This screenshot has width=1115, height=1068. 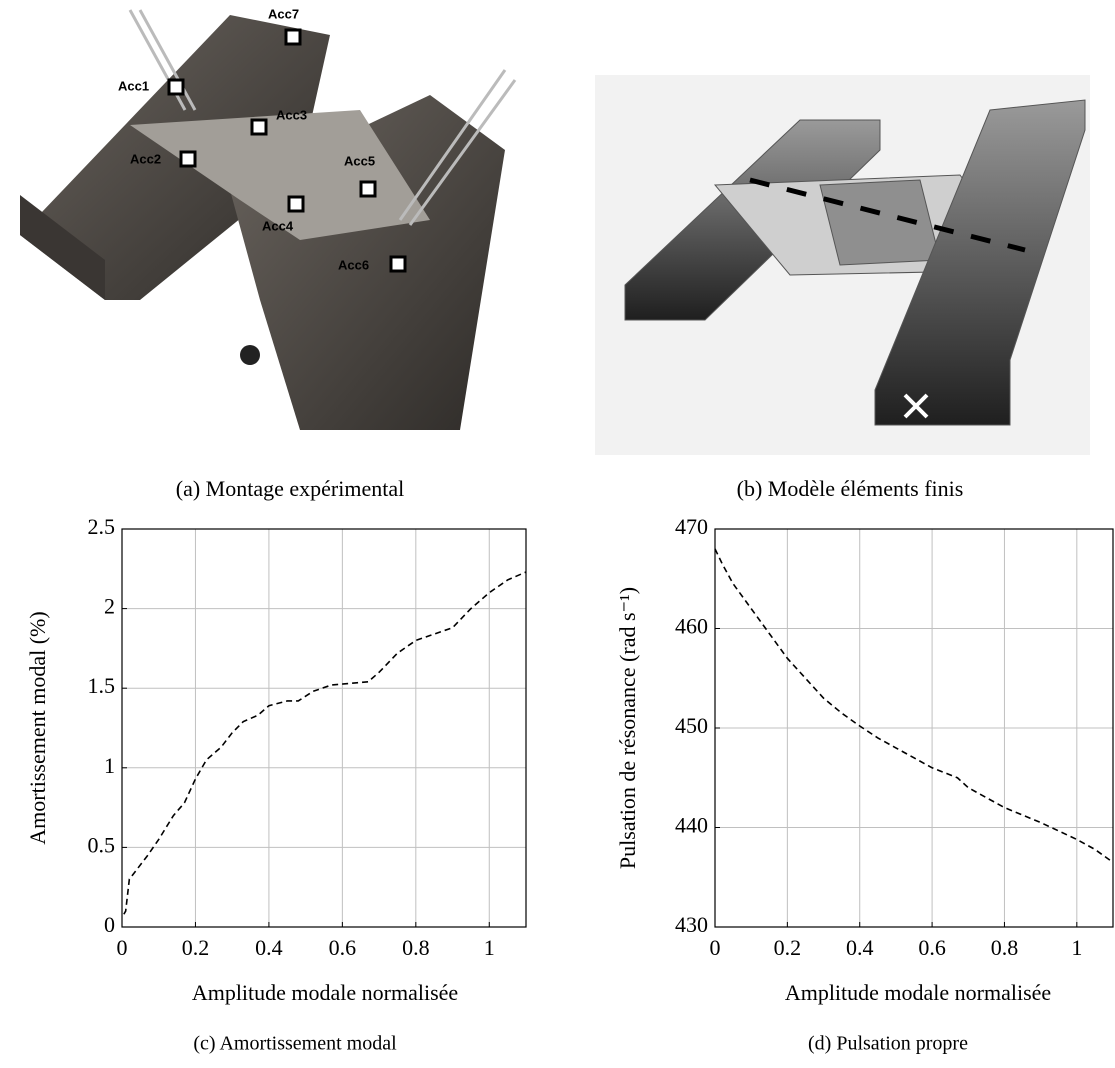 What do you see at coordinates (37, 727) in the screenshot?
I see `y-axis-label: Amortissement modal (%)` at bounding box center [37, 727].